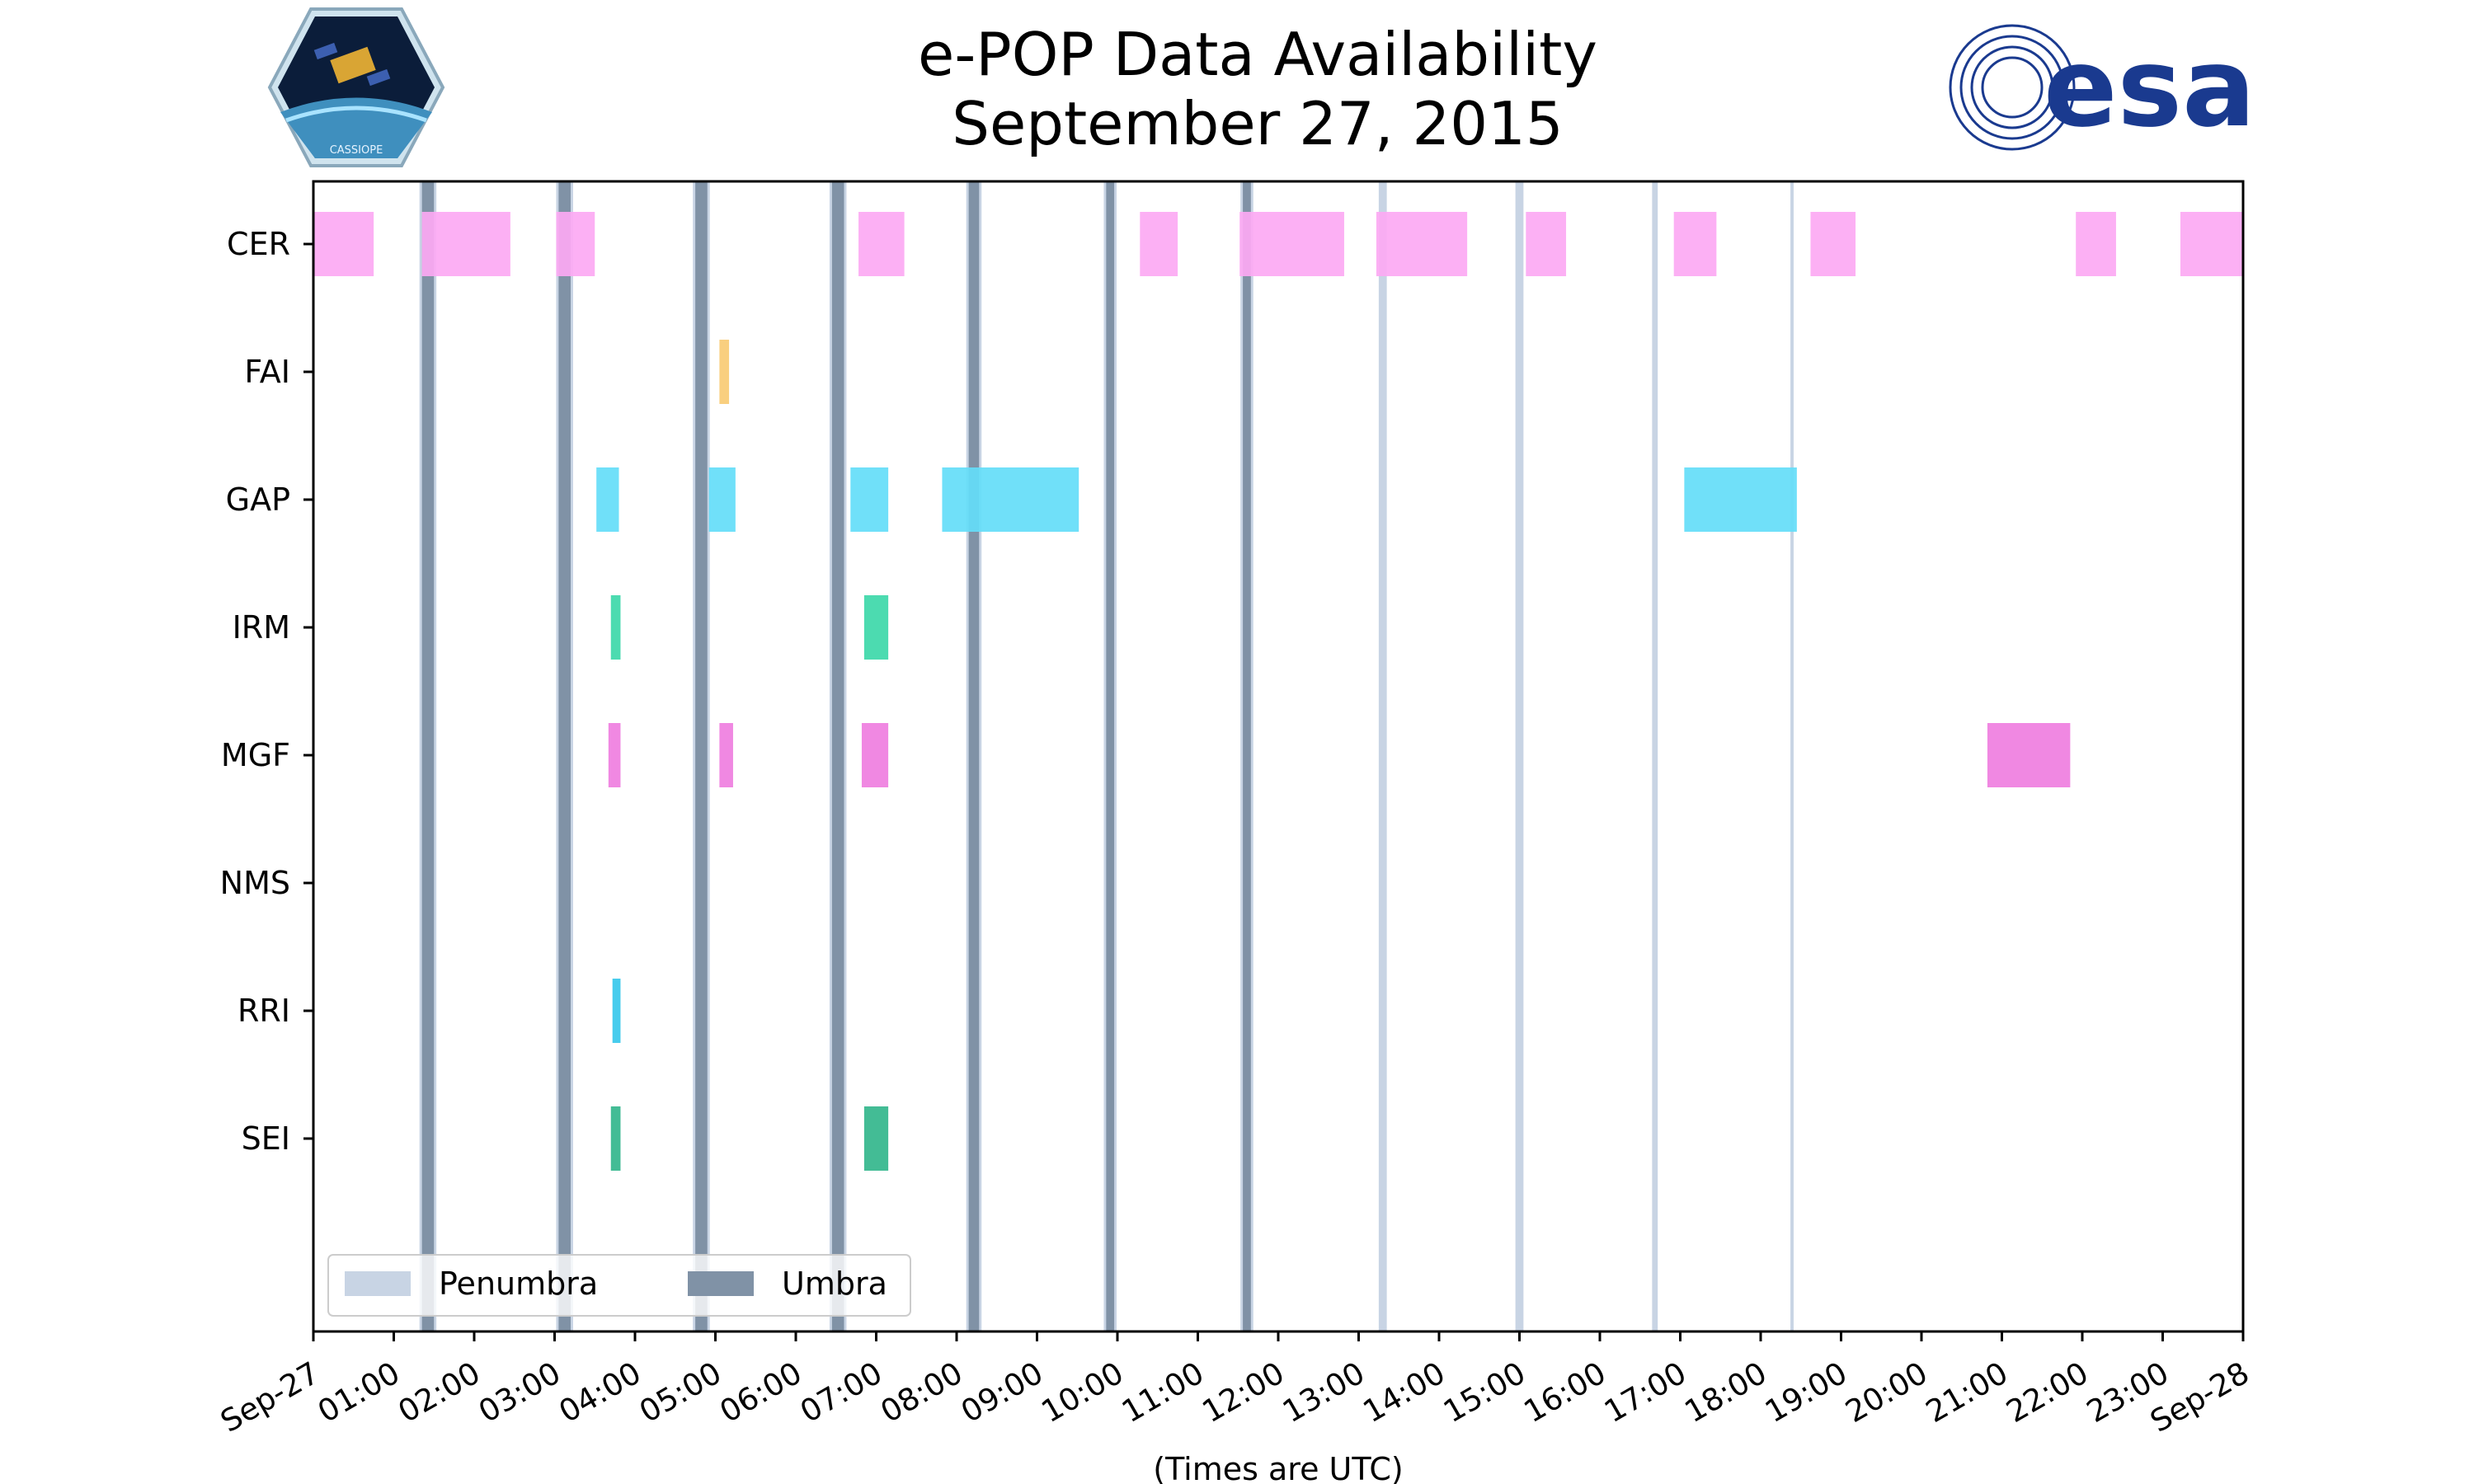 The width and height of the screenshot is (2474, 1484). I want to click on esa-logo: esa, so click(2102, 88).